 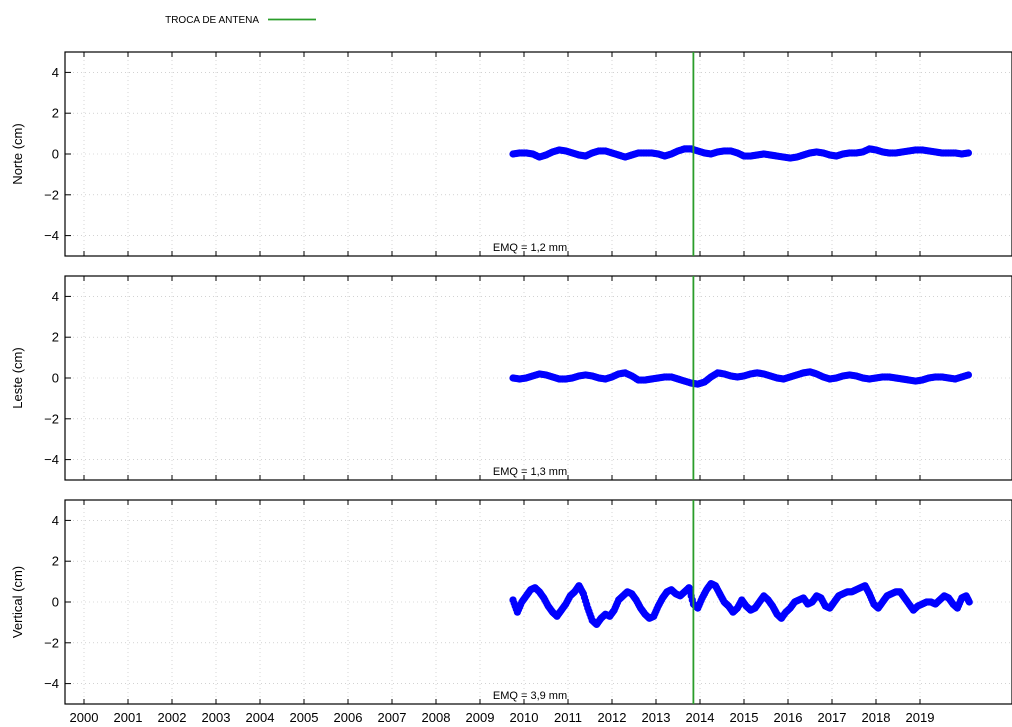 What do you see at coordinates (530, 248) in the screenshot?
I see `rms-label: EMQ = 1,2 mm` at bounding box center [530, 248].